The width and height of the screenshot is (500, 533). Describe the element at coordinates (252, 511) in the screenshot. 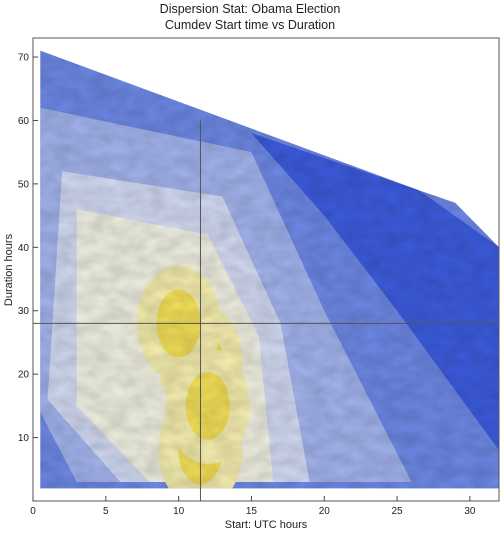

I see `x-tick-label: 15` at that location.